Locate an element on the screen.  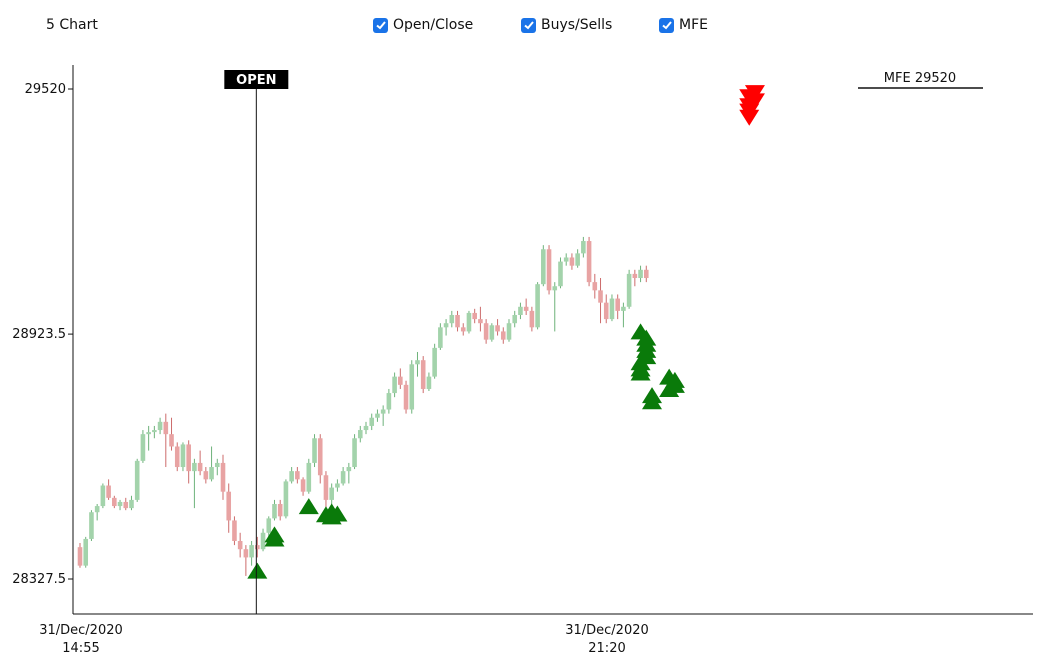
toggle-buys-sells: Buys/Sells is located at coordinates (566, 25).